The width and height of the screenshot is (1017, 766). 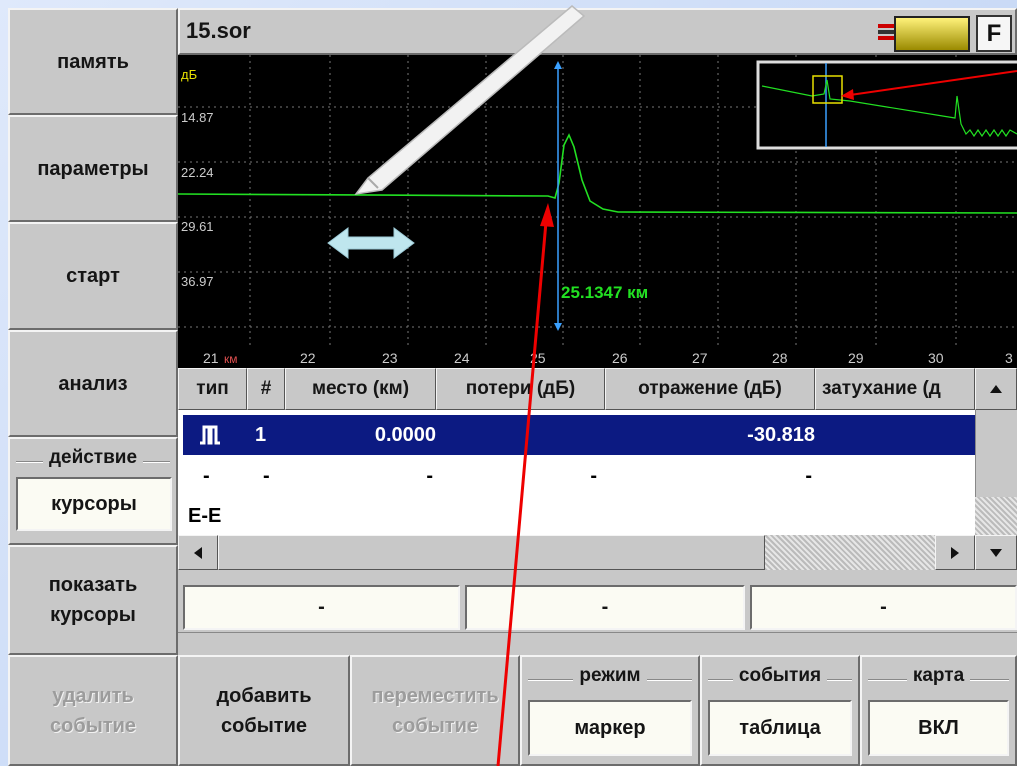 I want to click on events-group: события таблица, so click(x=780, y=710).